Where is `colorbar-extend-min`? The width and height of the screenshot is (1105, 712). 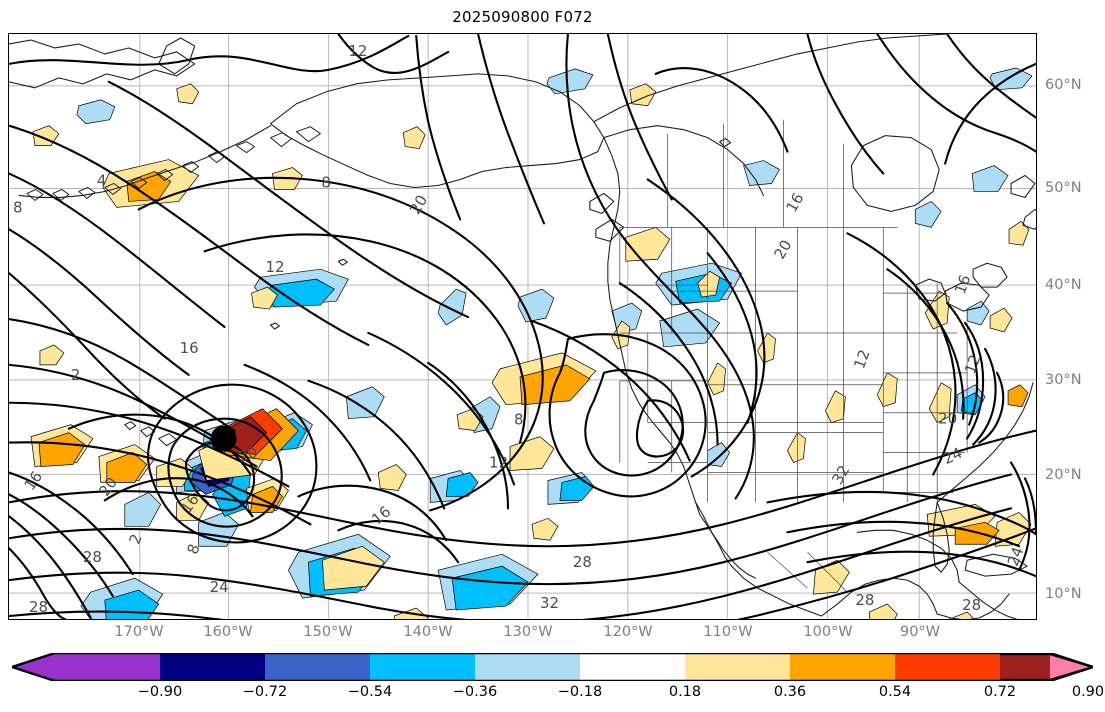 colorbar-extend-min is located at coordinates (33, 667).